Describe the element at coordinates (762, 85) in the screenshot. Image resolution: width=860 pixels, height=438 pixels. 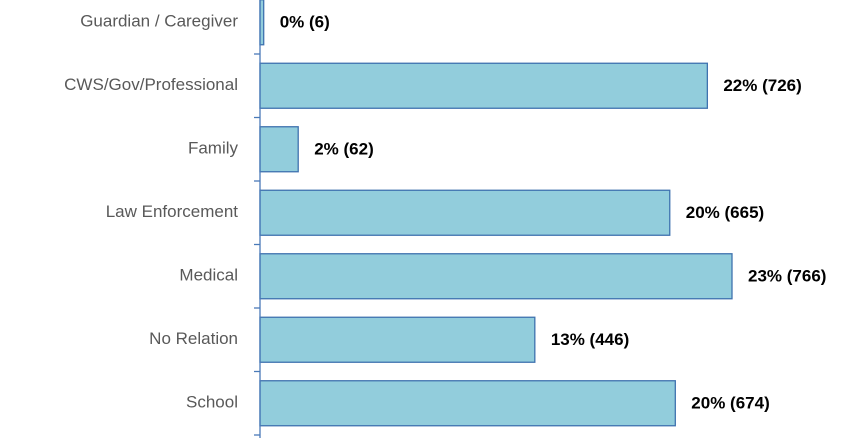
I see `value-label: 22% (726)` at that location.